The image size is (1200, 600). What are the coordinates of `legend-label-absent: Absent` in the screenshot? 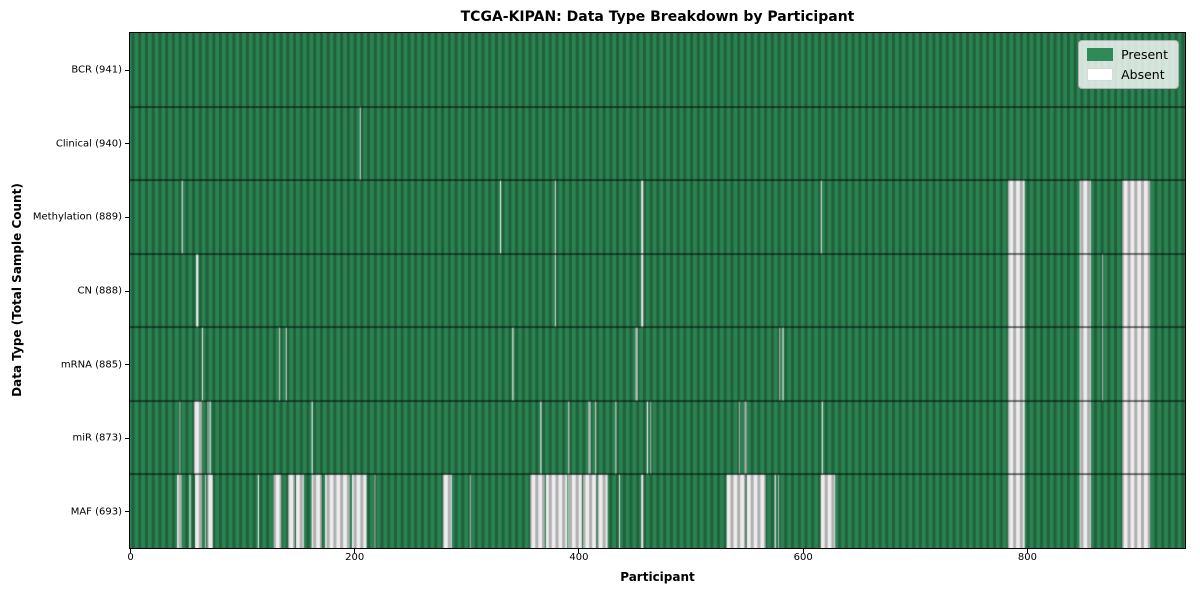 It's located at (1143, 74).